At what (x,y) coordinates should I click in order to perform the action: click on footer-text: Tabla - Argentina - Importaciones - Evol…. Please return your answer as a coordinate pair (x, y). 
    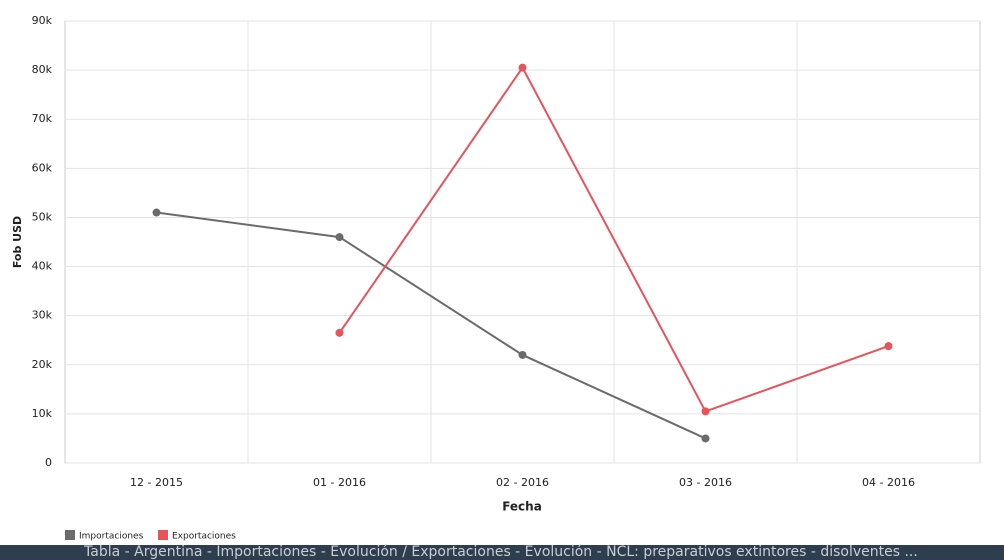
    Looking at the image, I should click on (500, 552).